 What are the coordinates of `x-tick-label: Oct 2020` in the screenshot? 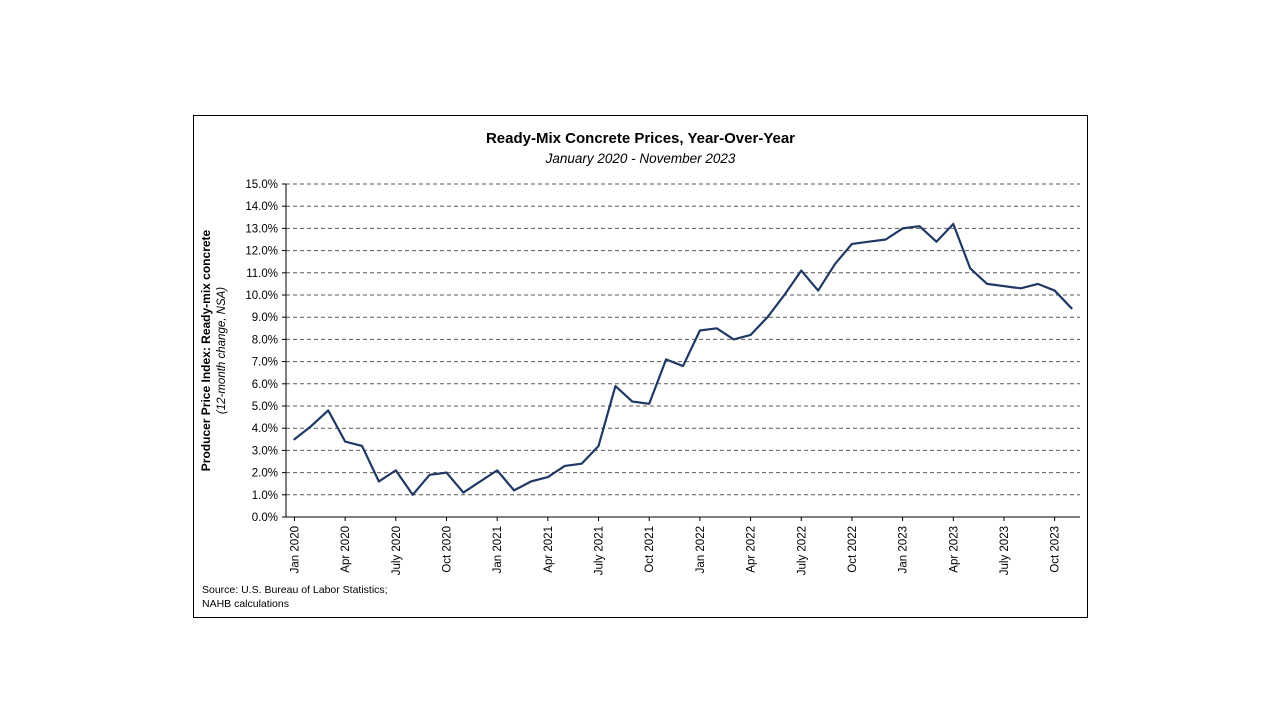 It's located at (447, 549).